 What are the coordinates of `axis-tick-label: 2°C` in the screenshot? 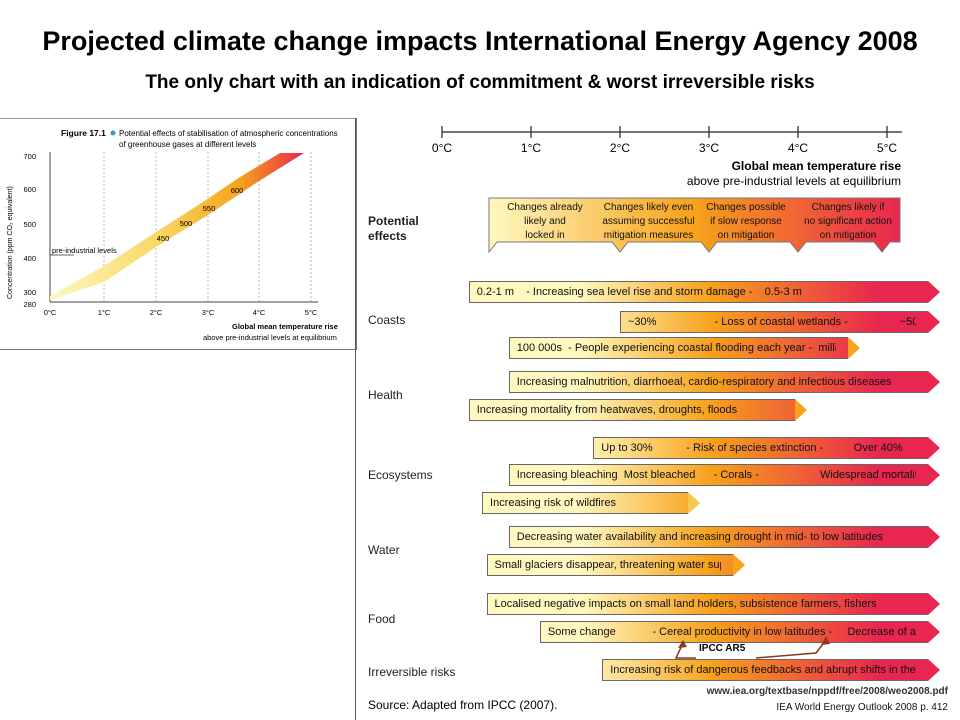 It's located at (620, 148).